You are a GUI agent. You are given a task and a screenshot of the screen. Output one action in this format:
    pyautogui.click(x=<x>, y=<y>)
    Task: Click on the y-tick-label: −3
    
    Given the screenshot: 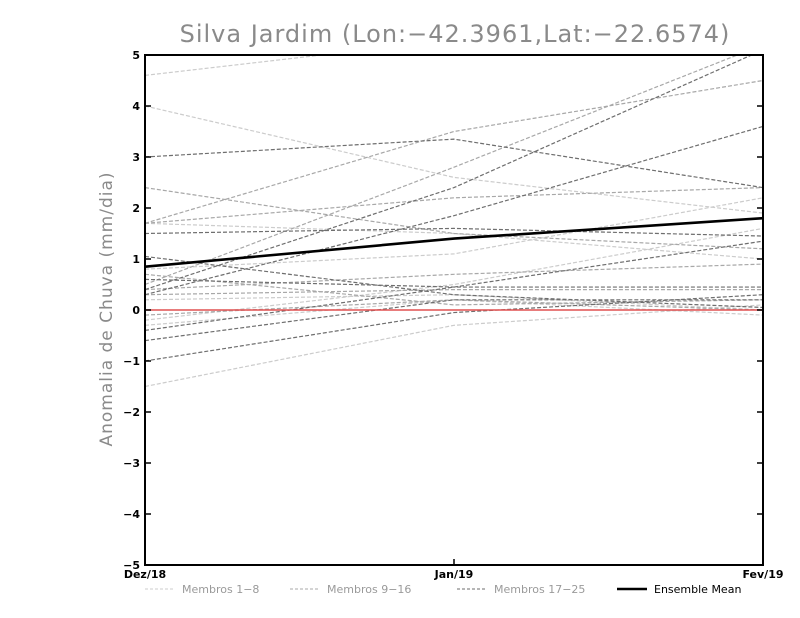 What is the action you would take?
    pyautogui.click(x=131, y=463)
    